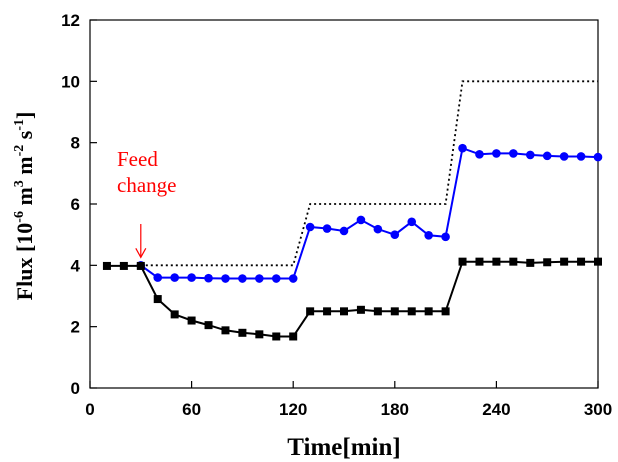 This screenshot has width=618, height=462. I want to click on y-ticks: 0 2 4 6 8 10 12, so click(79, 204).